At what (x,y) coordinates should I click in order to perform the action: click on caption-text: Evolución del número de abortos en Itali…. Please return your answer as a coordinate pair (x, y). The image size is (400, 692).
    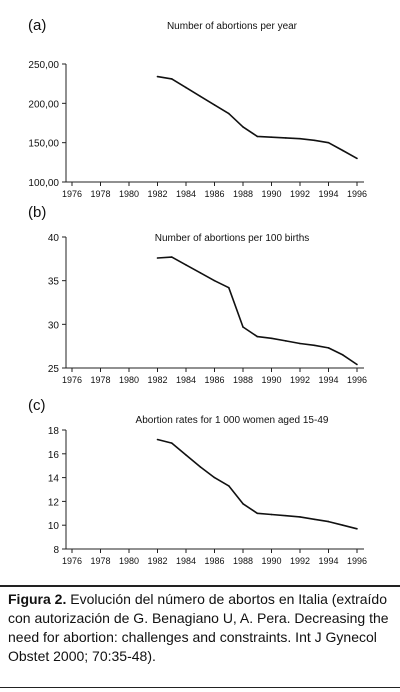
    Looking at the image, I should click on (198, 627).